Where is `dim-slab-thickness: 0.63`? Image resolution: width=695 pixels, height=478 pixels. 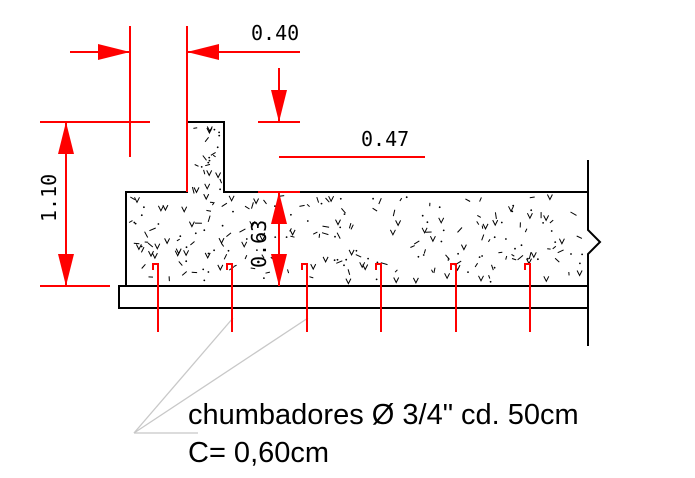 dim-slab-thickness: 0.63 is located at coordinates (259, 244).